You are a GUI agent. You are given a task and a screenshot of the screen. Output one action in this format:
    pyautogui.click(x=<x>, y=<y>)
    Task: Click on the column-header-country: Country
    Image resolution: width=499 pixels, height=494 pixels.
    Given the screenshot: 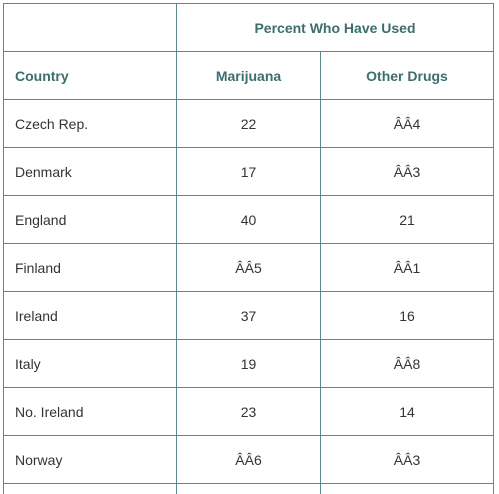 What is the action you would take?
    pyautogui.click(x=90, y=76)
    